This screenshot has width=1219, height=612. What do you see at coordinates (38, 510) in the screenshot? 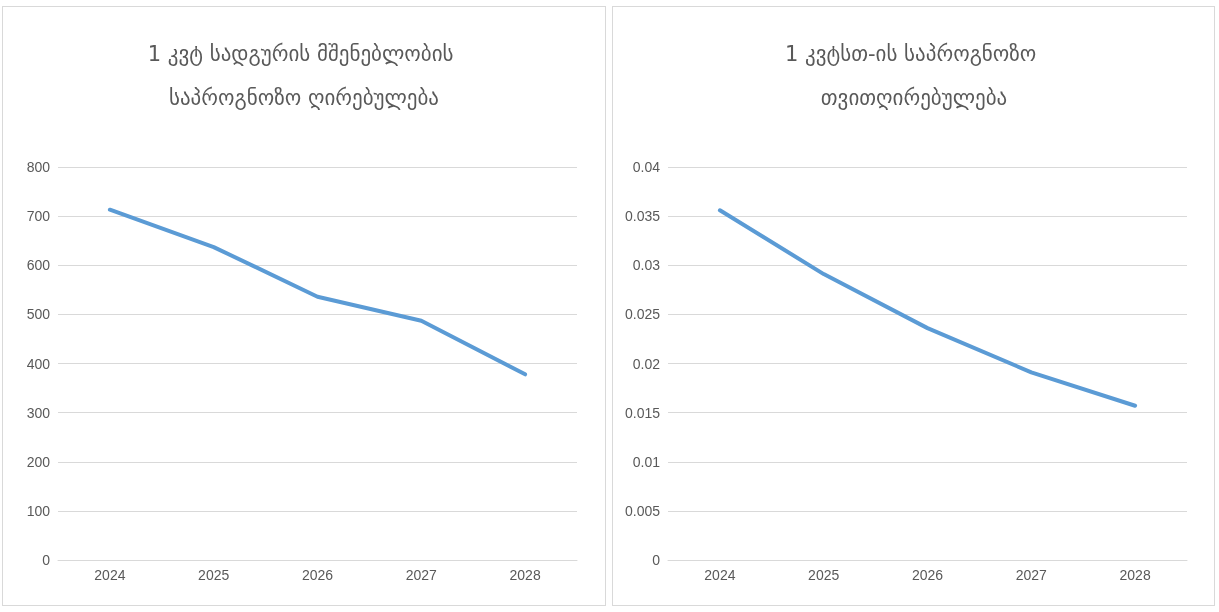
I see `y-tick-label: 100` at bounding box center [38, 510].